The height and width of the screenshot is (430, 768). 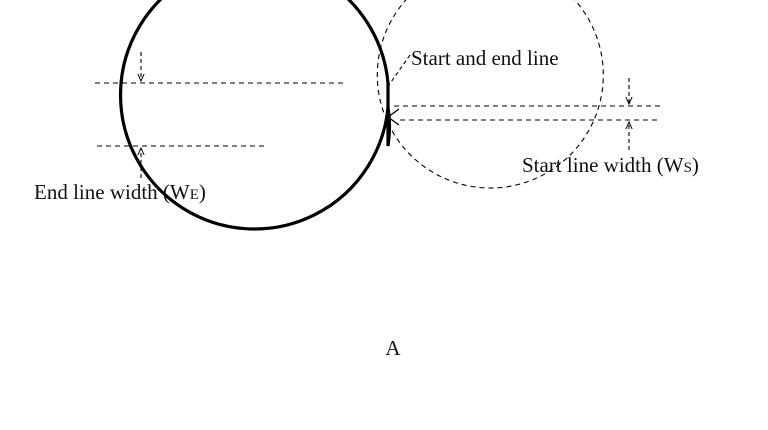 What do you see at coordinates (399, 70) in the screenshot?
I see `start-end-leader-line` at bounding box center [399, 70].